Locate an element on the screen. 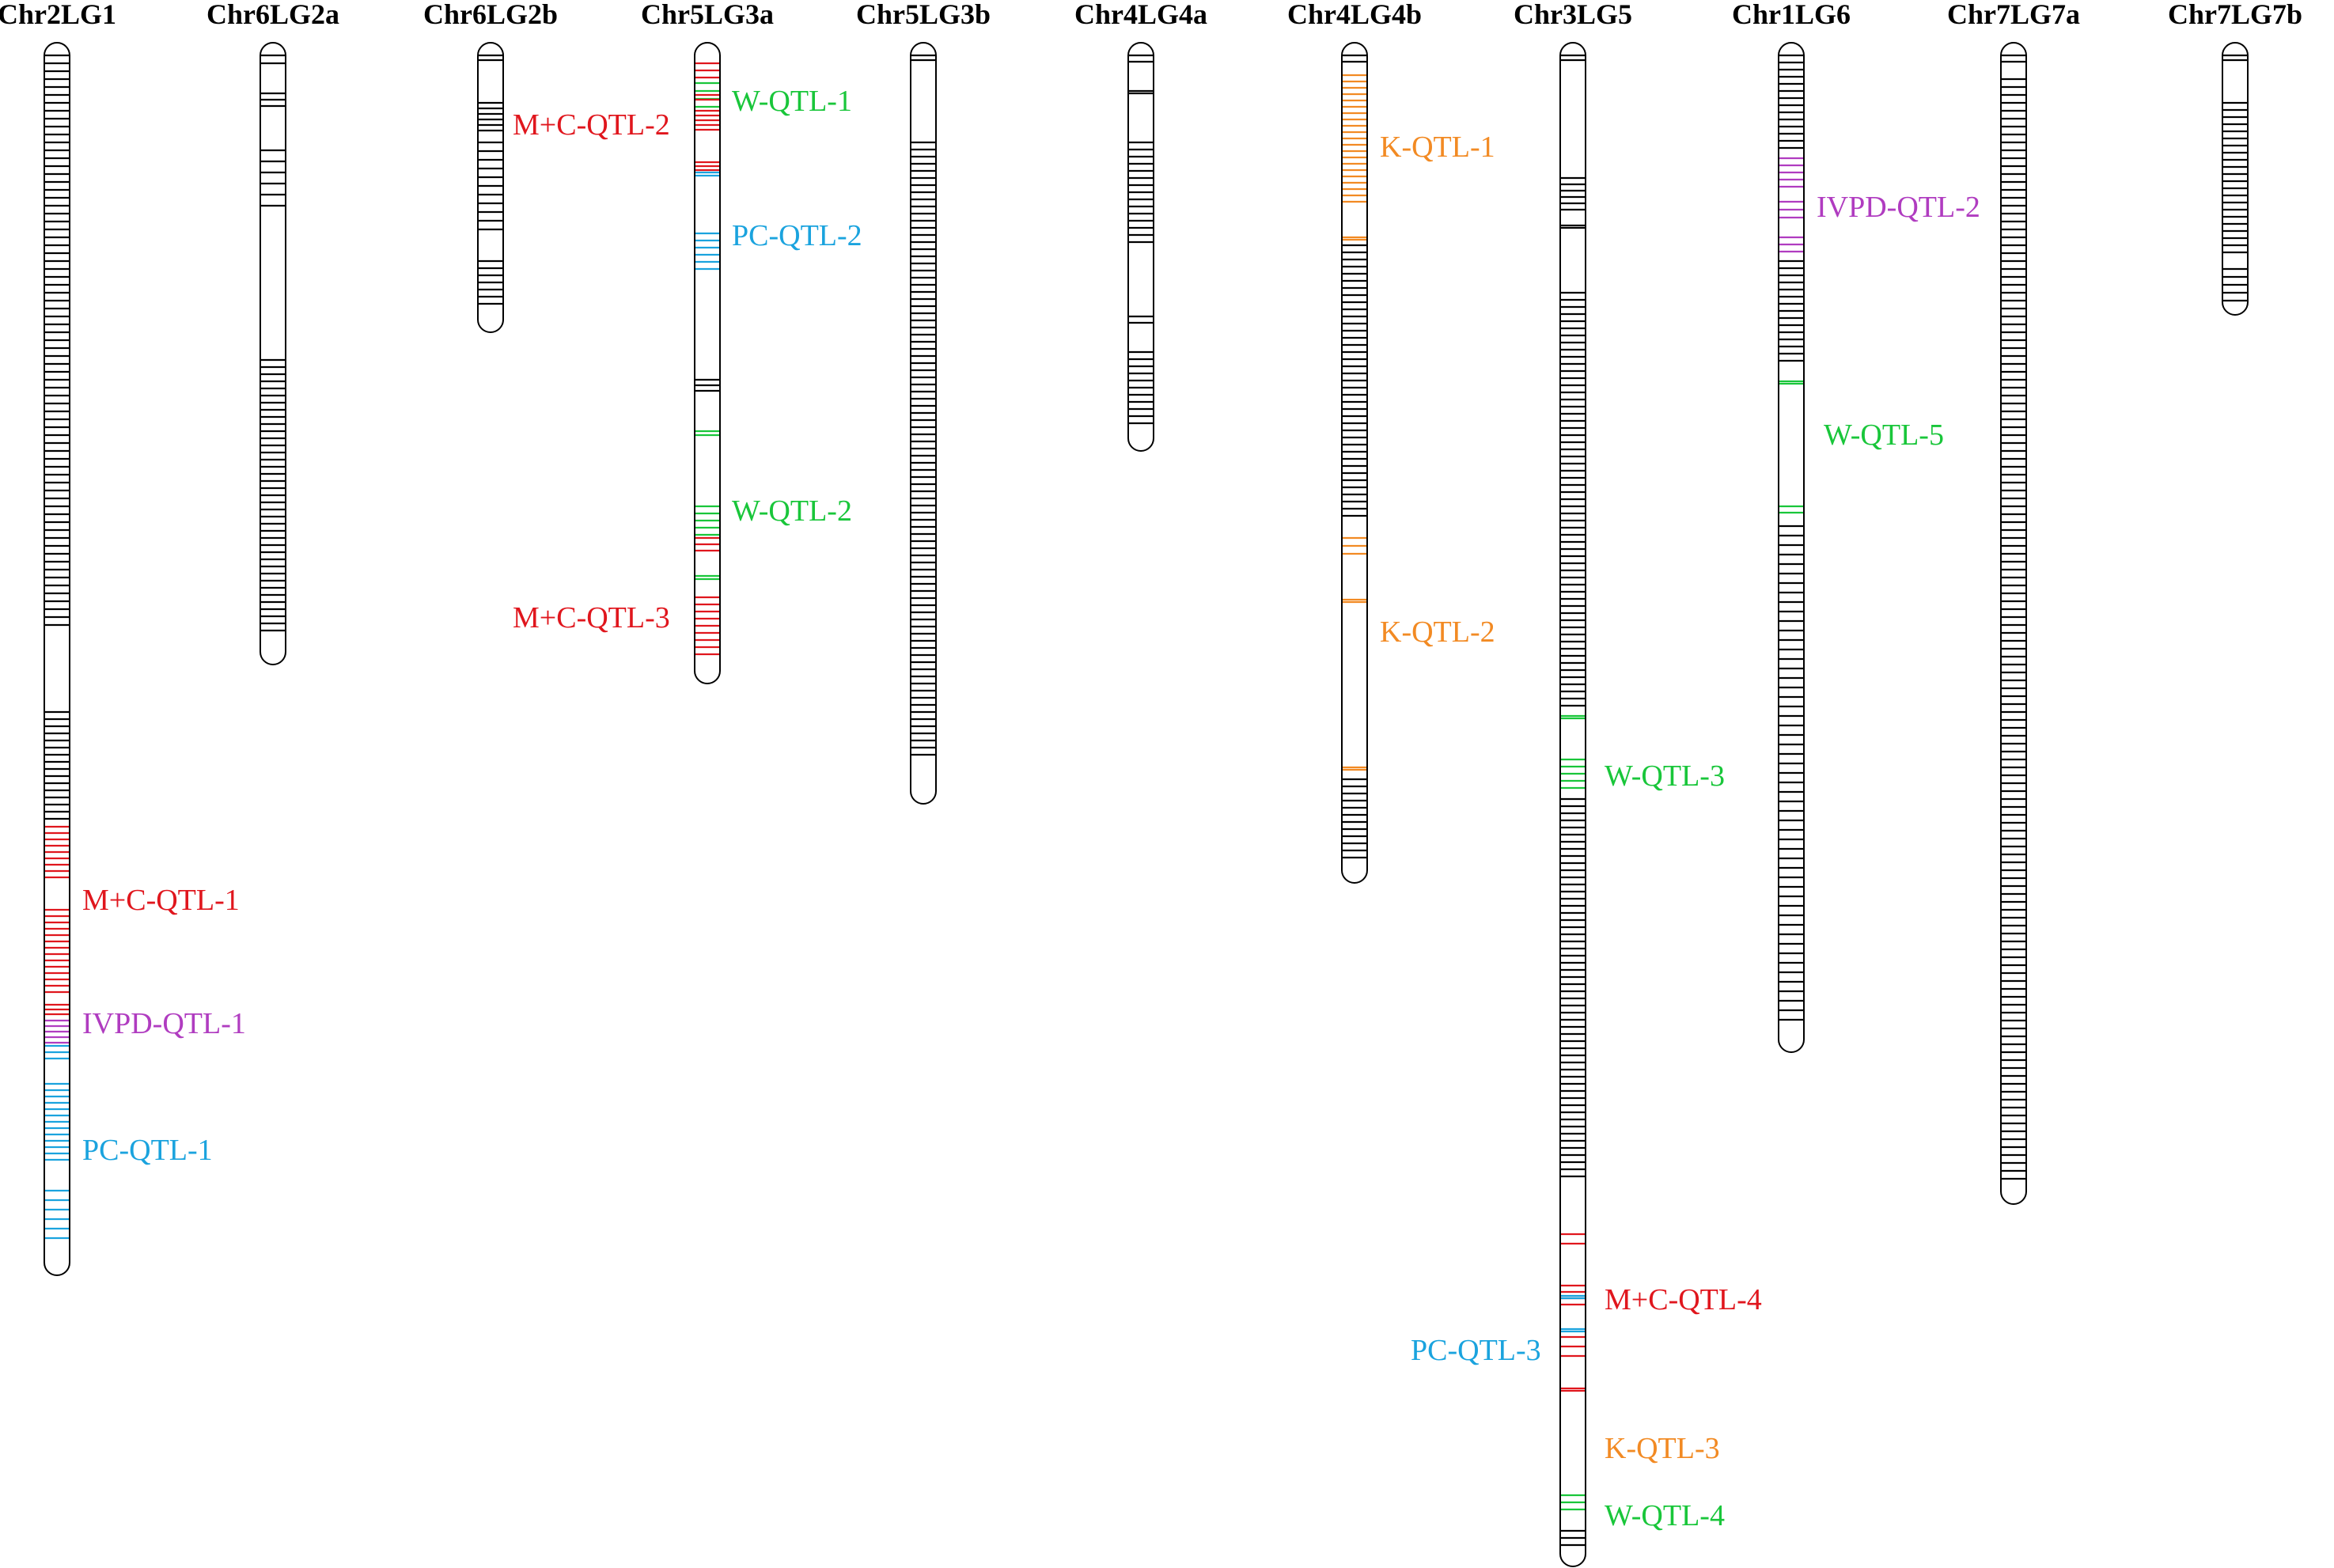 This screenshot has width=2334, height=1568. qtl-label-mc3: M+C-QTL-3 is located at coordinates (591, 617).